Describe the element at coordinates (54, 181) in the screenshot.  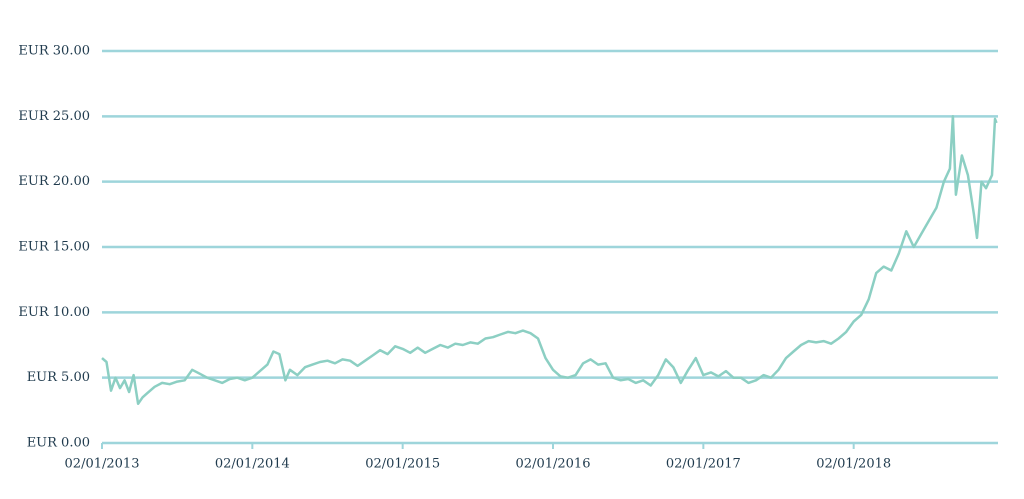
I see `y-tick-label: EUR 20.00` at that location.